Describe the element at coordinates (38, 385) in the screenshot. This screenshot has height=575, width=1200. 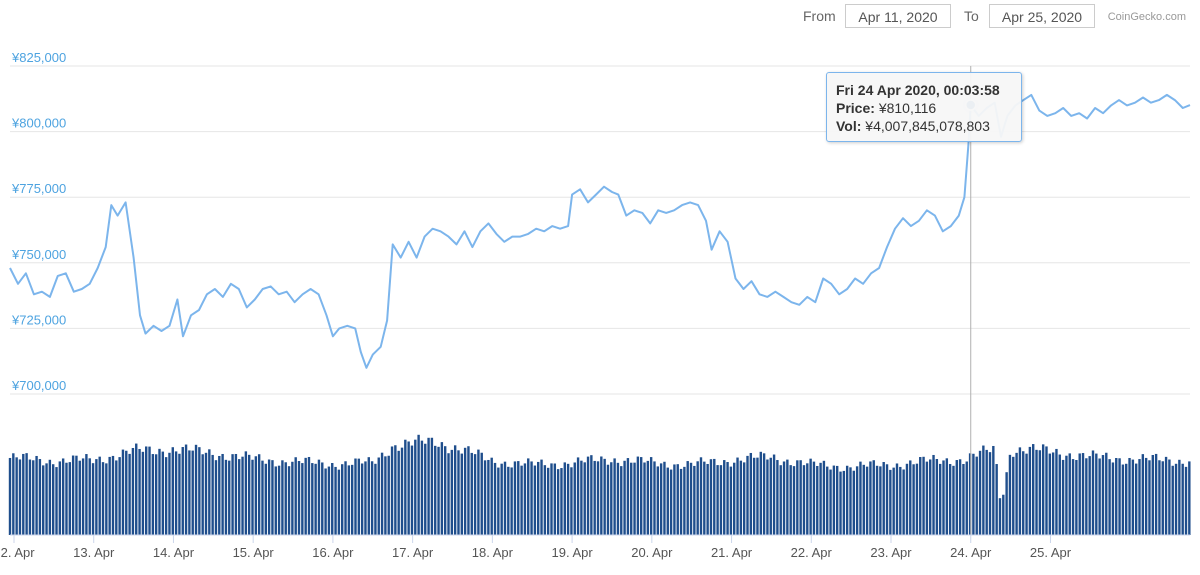
I see `y-tick-label: ¥700,000` at that location.